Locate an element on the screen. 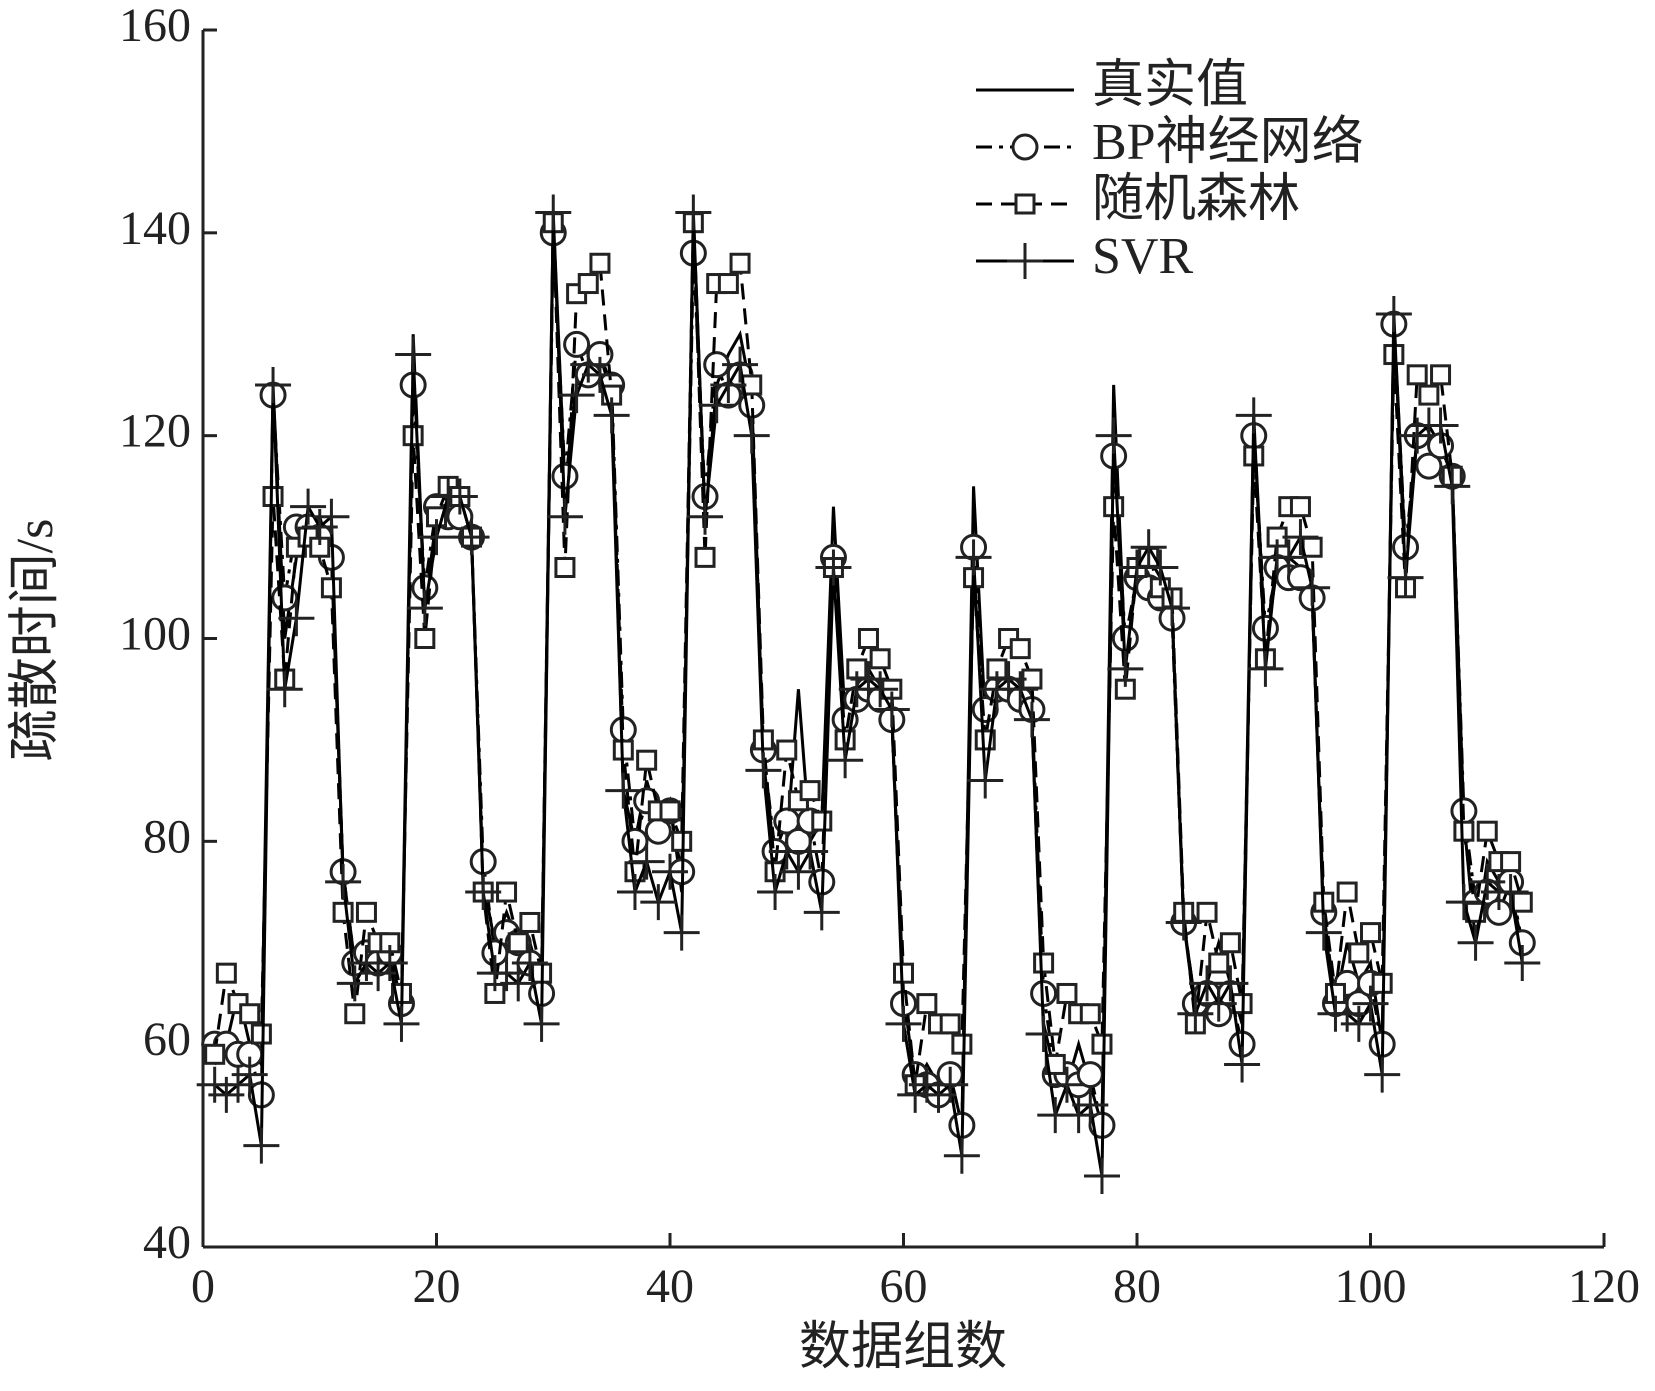 The width and height of the screenshot is (1655, 1391). x-tick-label: 80 is located at coordinates (1137, 1286).